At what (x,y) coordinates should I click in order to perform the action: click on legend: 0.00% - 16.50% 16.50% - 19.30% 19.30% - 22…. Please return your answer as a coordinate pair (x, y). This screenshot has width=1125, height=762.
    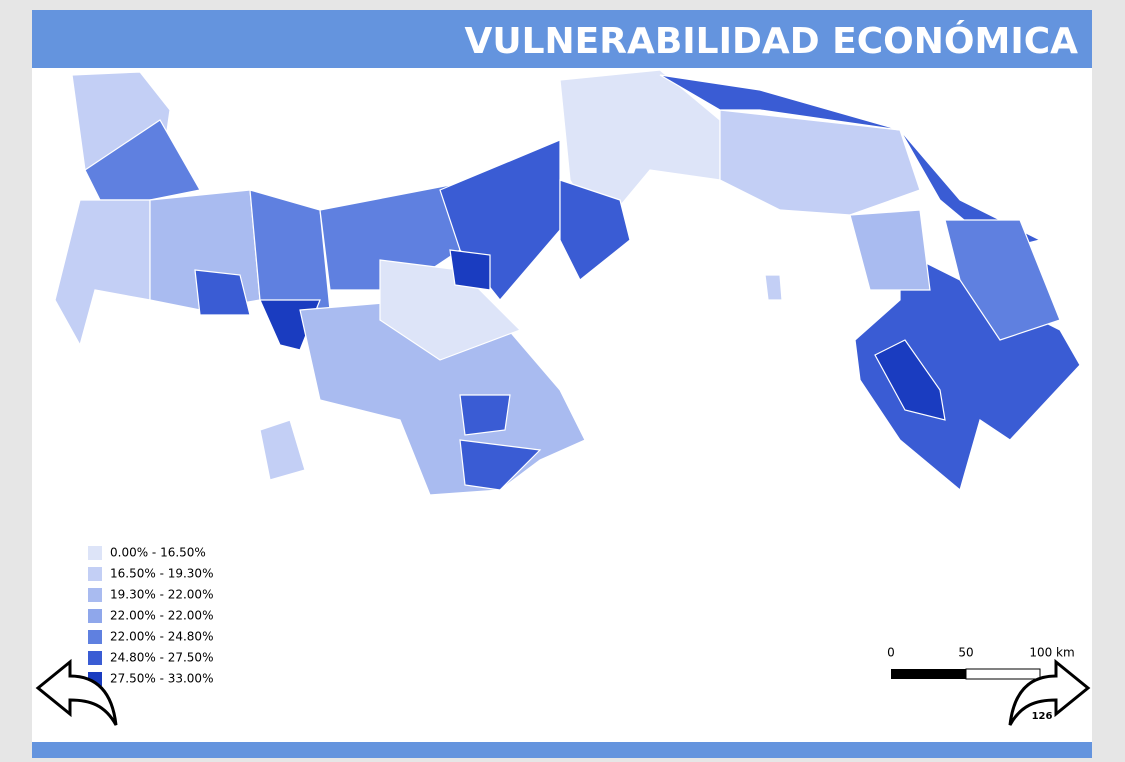
    Looking at the image, I should click on (150, 616).